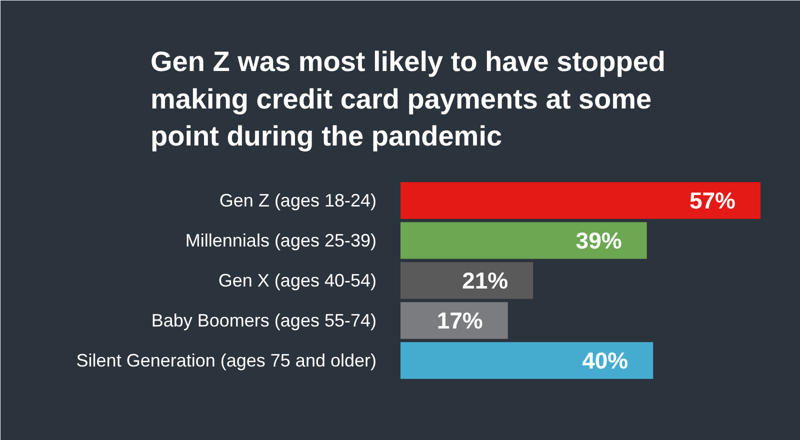 The image size is (800, 440). Describe the element at coordinates (226, 360) in the screenshot. I see `y-tick-label: Silent Generation (ages 75 and older)` at that location.